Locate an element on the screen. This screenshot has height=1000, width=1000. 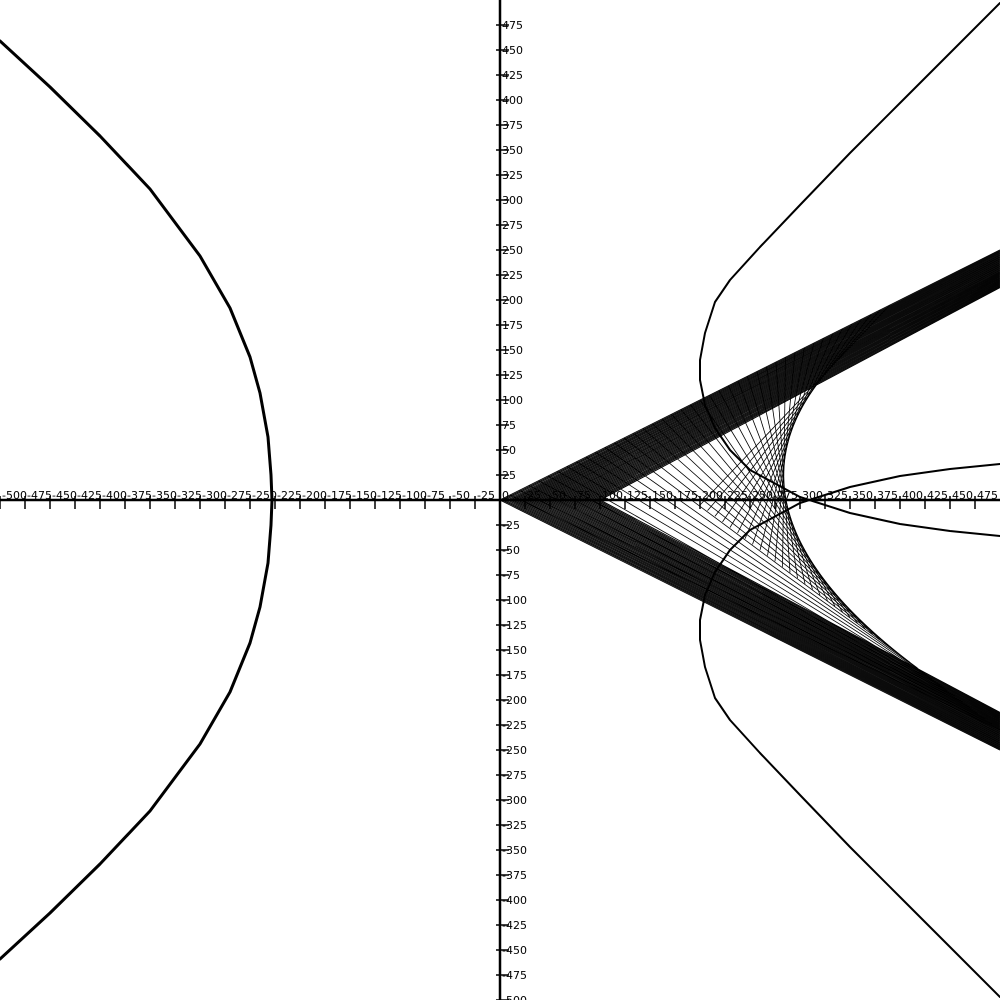
y-tick-label: -200 is located at coordinates (514, 700).